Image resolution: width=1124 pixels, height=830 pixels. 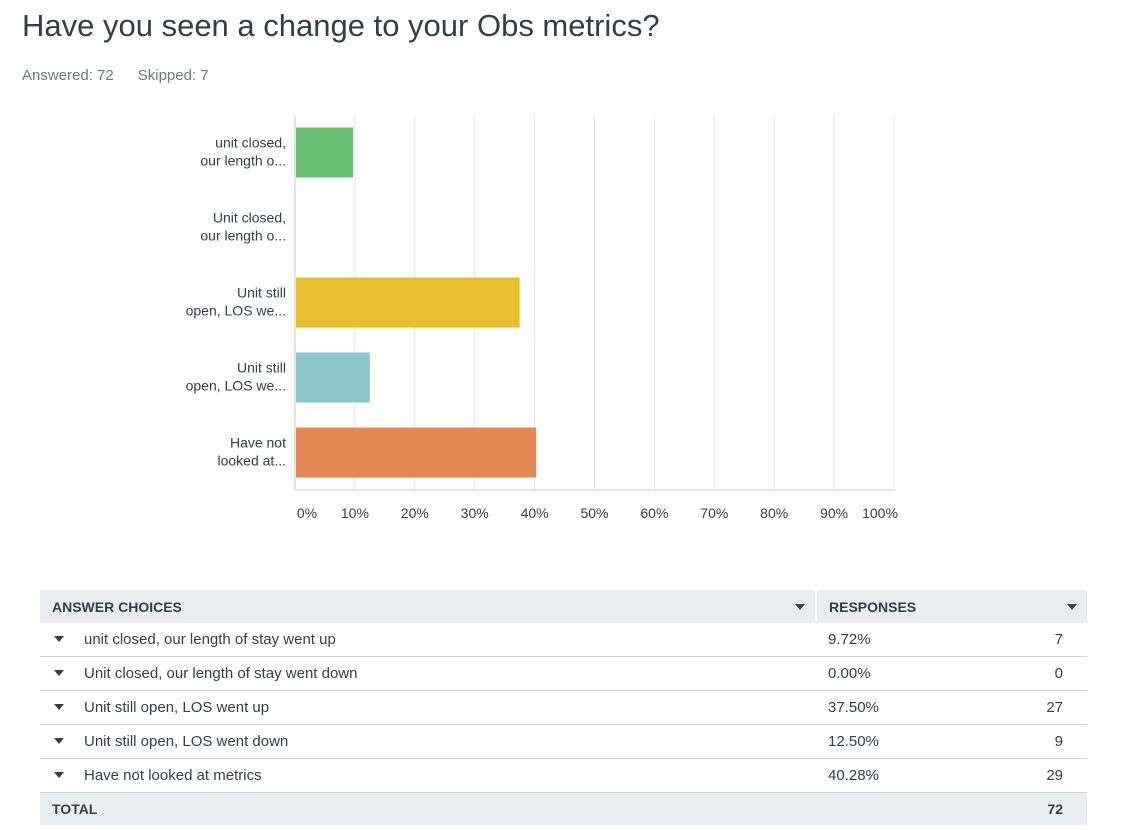 I want to click on skipped-count: Skipped: 7, so click(x=173, y=75).